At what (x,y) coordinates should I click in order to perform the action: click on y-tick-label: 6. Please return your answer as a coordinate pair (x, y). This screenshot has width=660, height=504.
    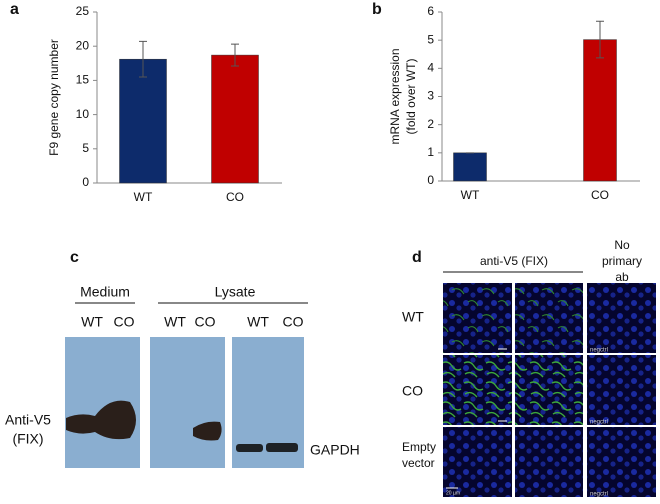
    Looking at the image, I should click on (430, 11).